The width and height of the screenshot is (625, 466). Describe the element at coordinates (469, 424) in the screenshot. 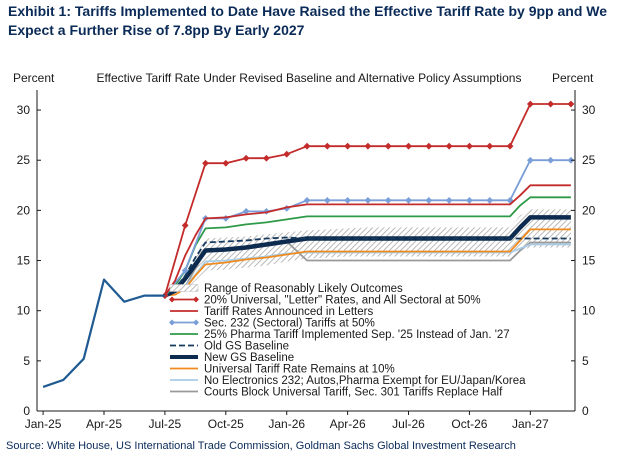

I see `x-tick-label: Oct-26` at that location.